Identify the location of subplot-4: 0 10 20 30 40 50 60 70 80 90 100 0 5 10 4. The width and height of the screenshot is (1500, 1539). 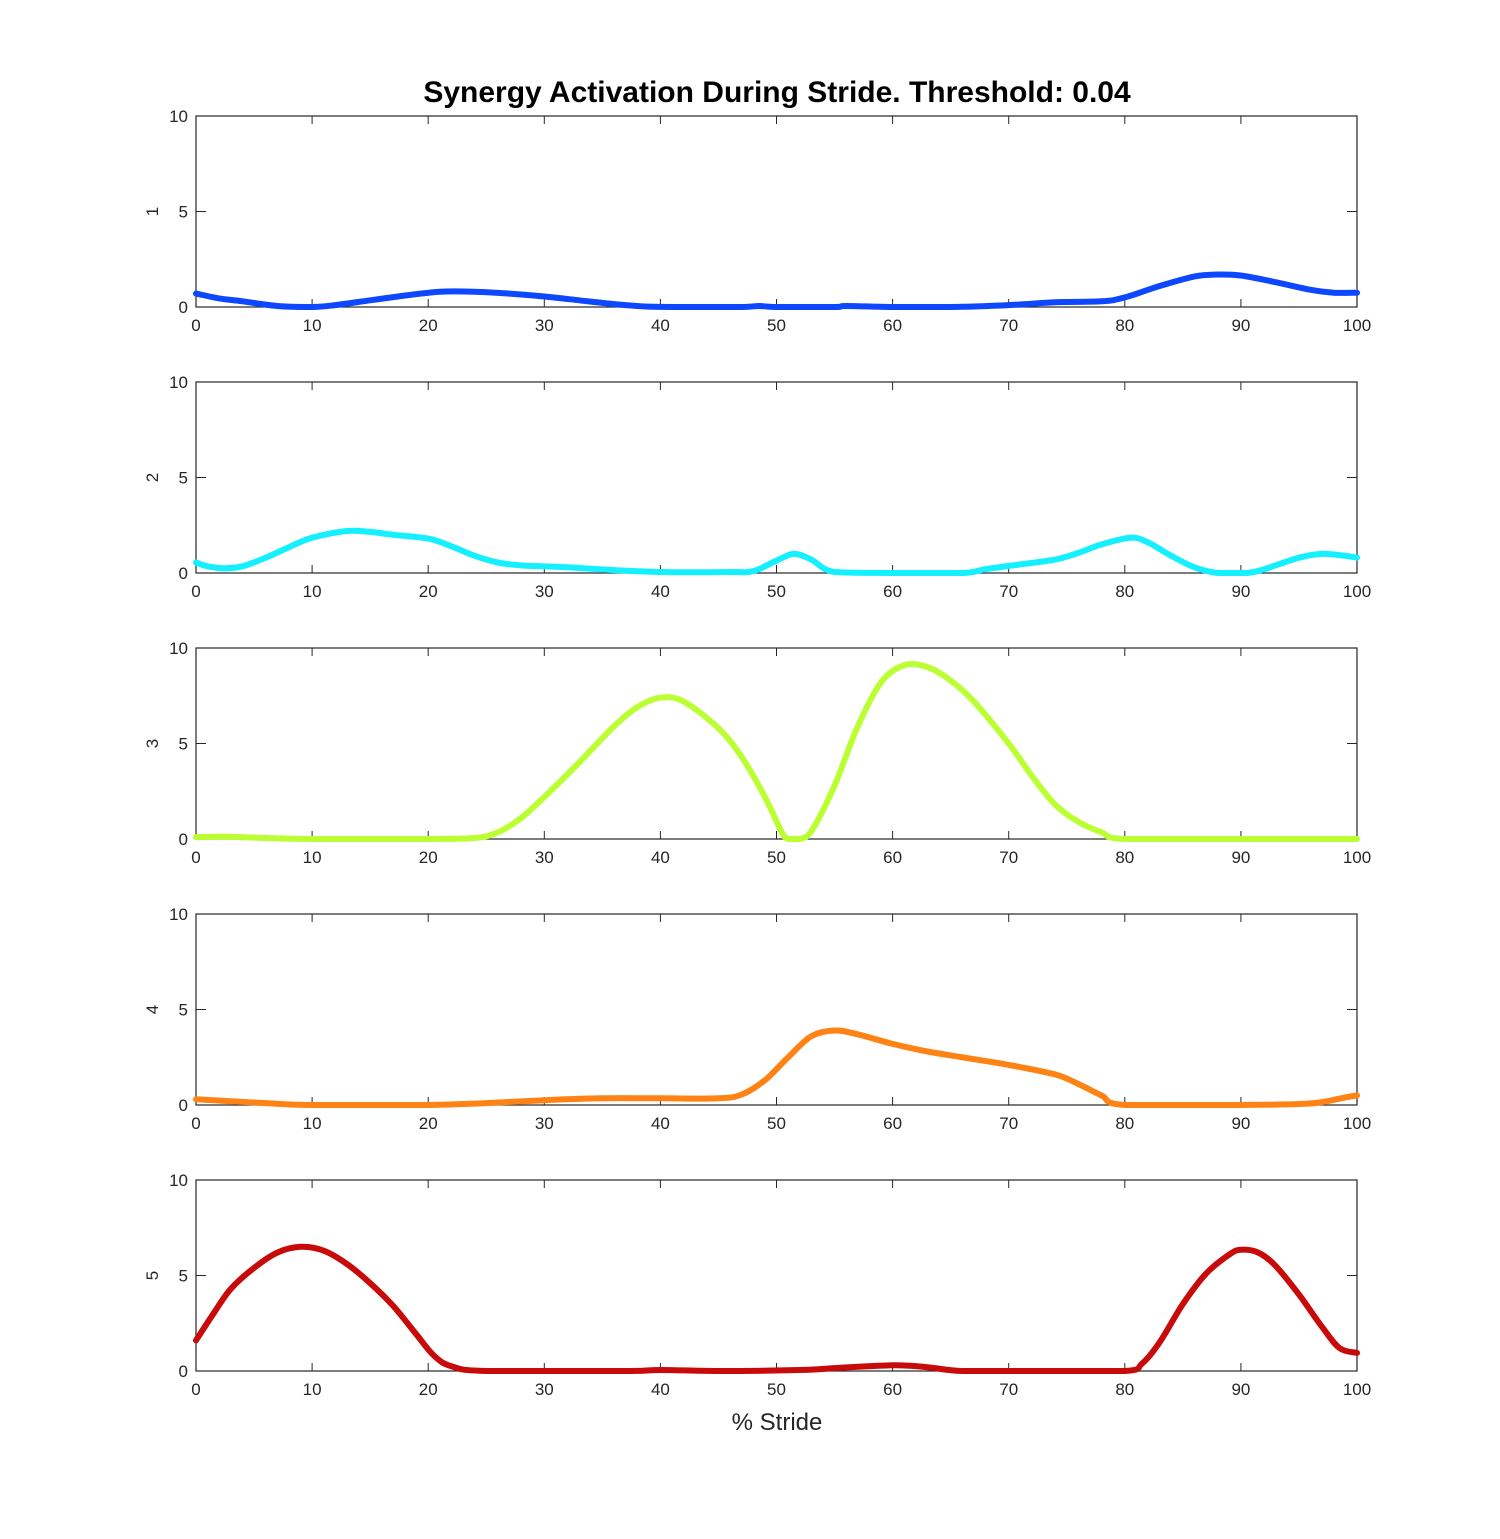
(757, 1019).